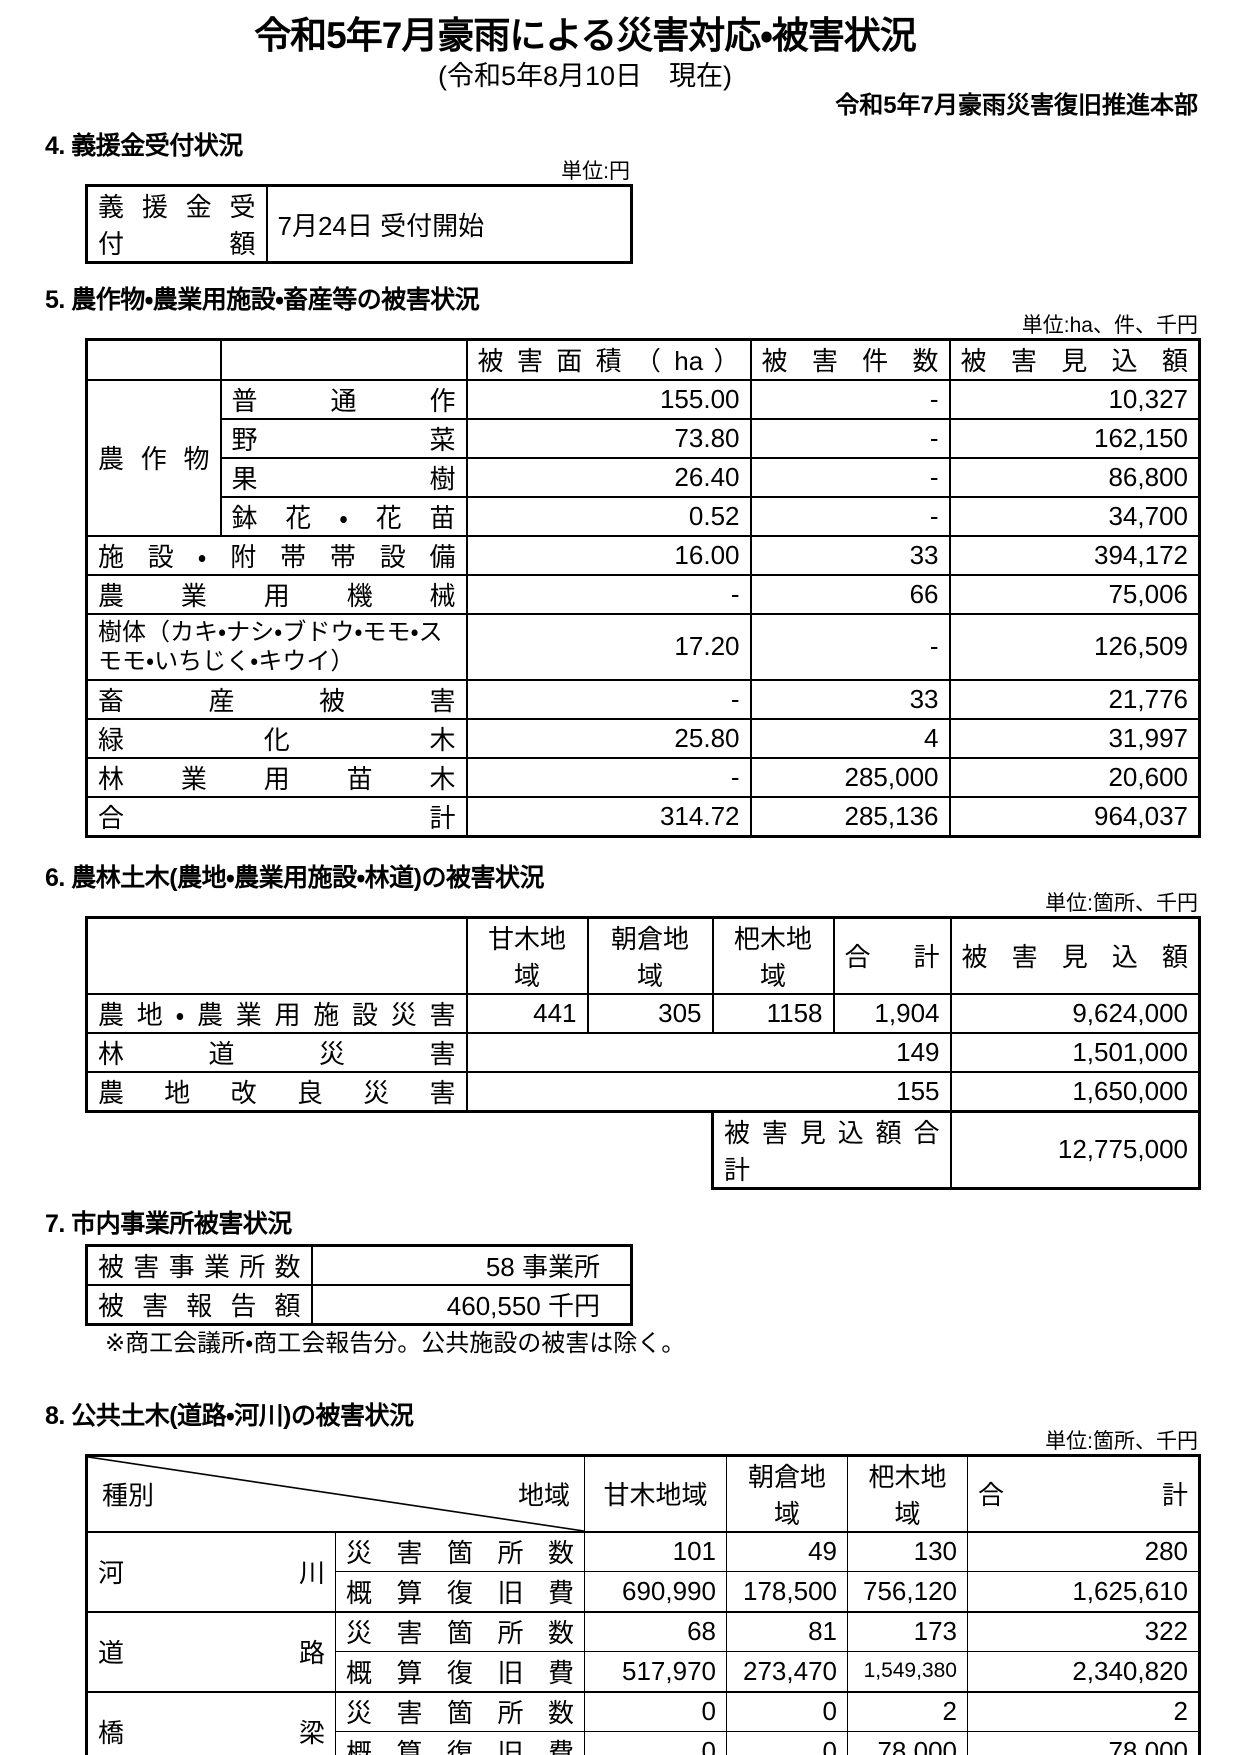  Describe the element at coordinates (276, 1052) in the screenshot. I see `row-label-cell: 林 道 災 害` at that location.